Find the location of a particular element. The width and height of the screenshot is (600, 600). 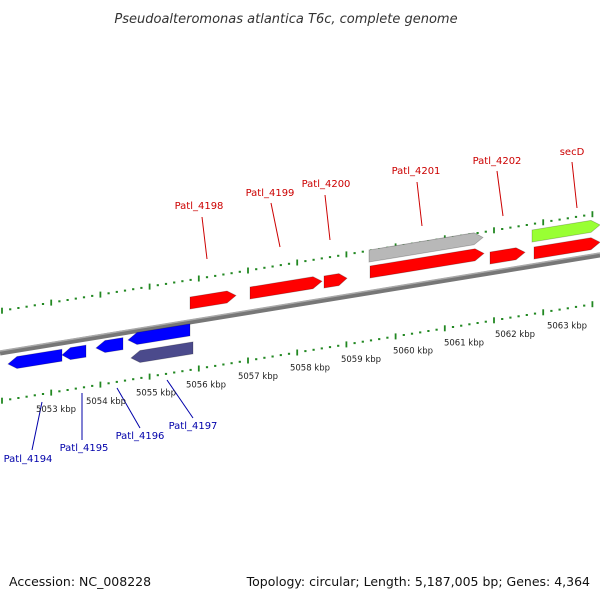

reverse-gene-label: Patl_4197 is located at coordinates (193, 426).